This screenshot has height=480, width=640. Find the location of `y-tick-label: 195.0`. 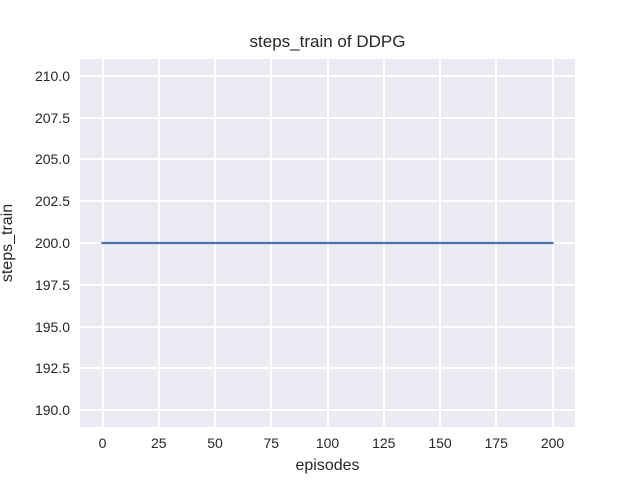

y-tick-label: 195.0 is located at coordinates (52, 326).